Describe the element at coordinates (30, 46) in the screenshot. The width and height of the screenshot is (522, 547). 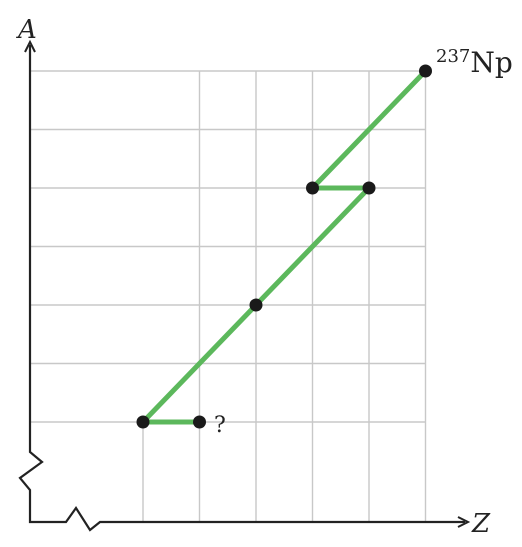
I see `y-axis-arrowhead` at that location.